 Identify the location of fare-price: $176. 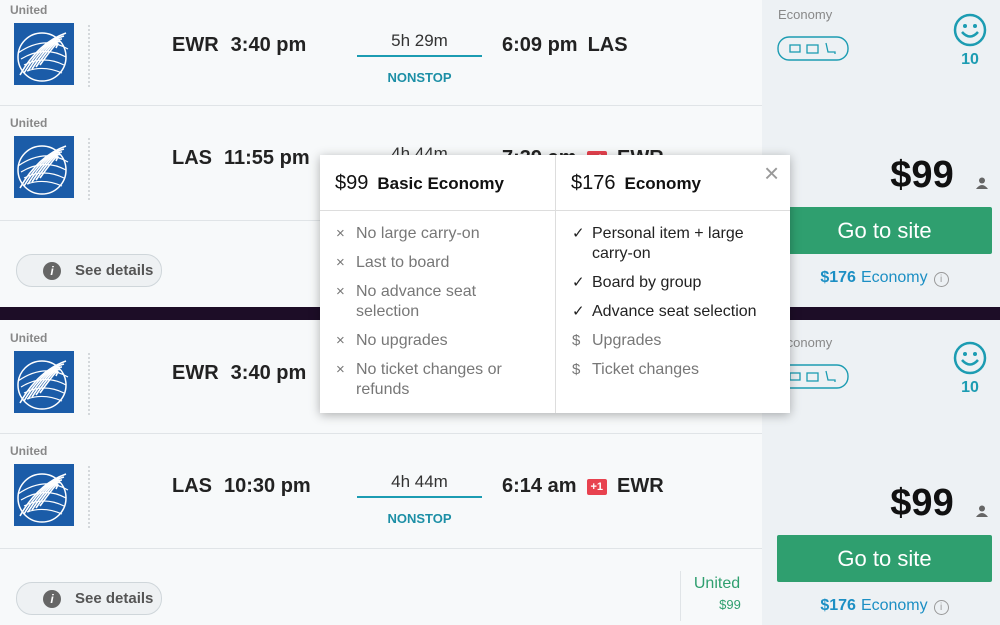
(593, 183).